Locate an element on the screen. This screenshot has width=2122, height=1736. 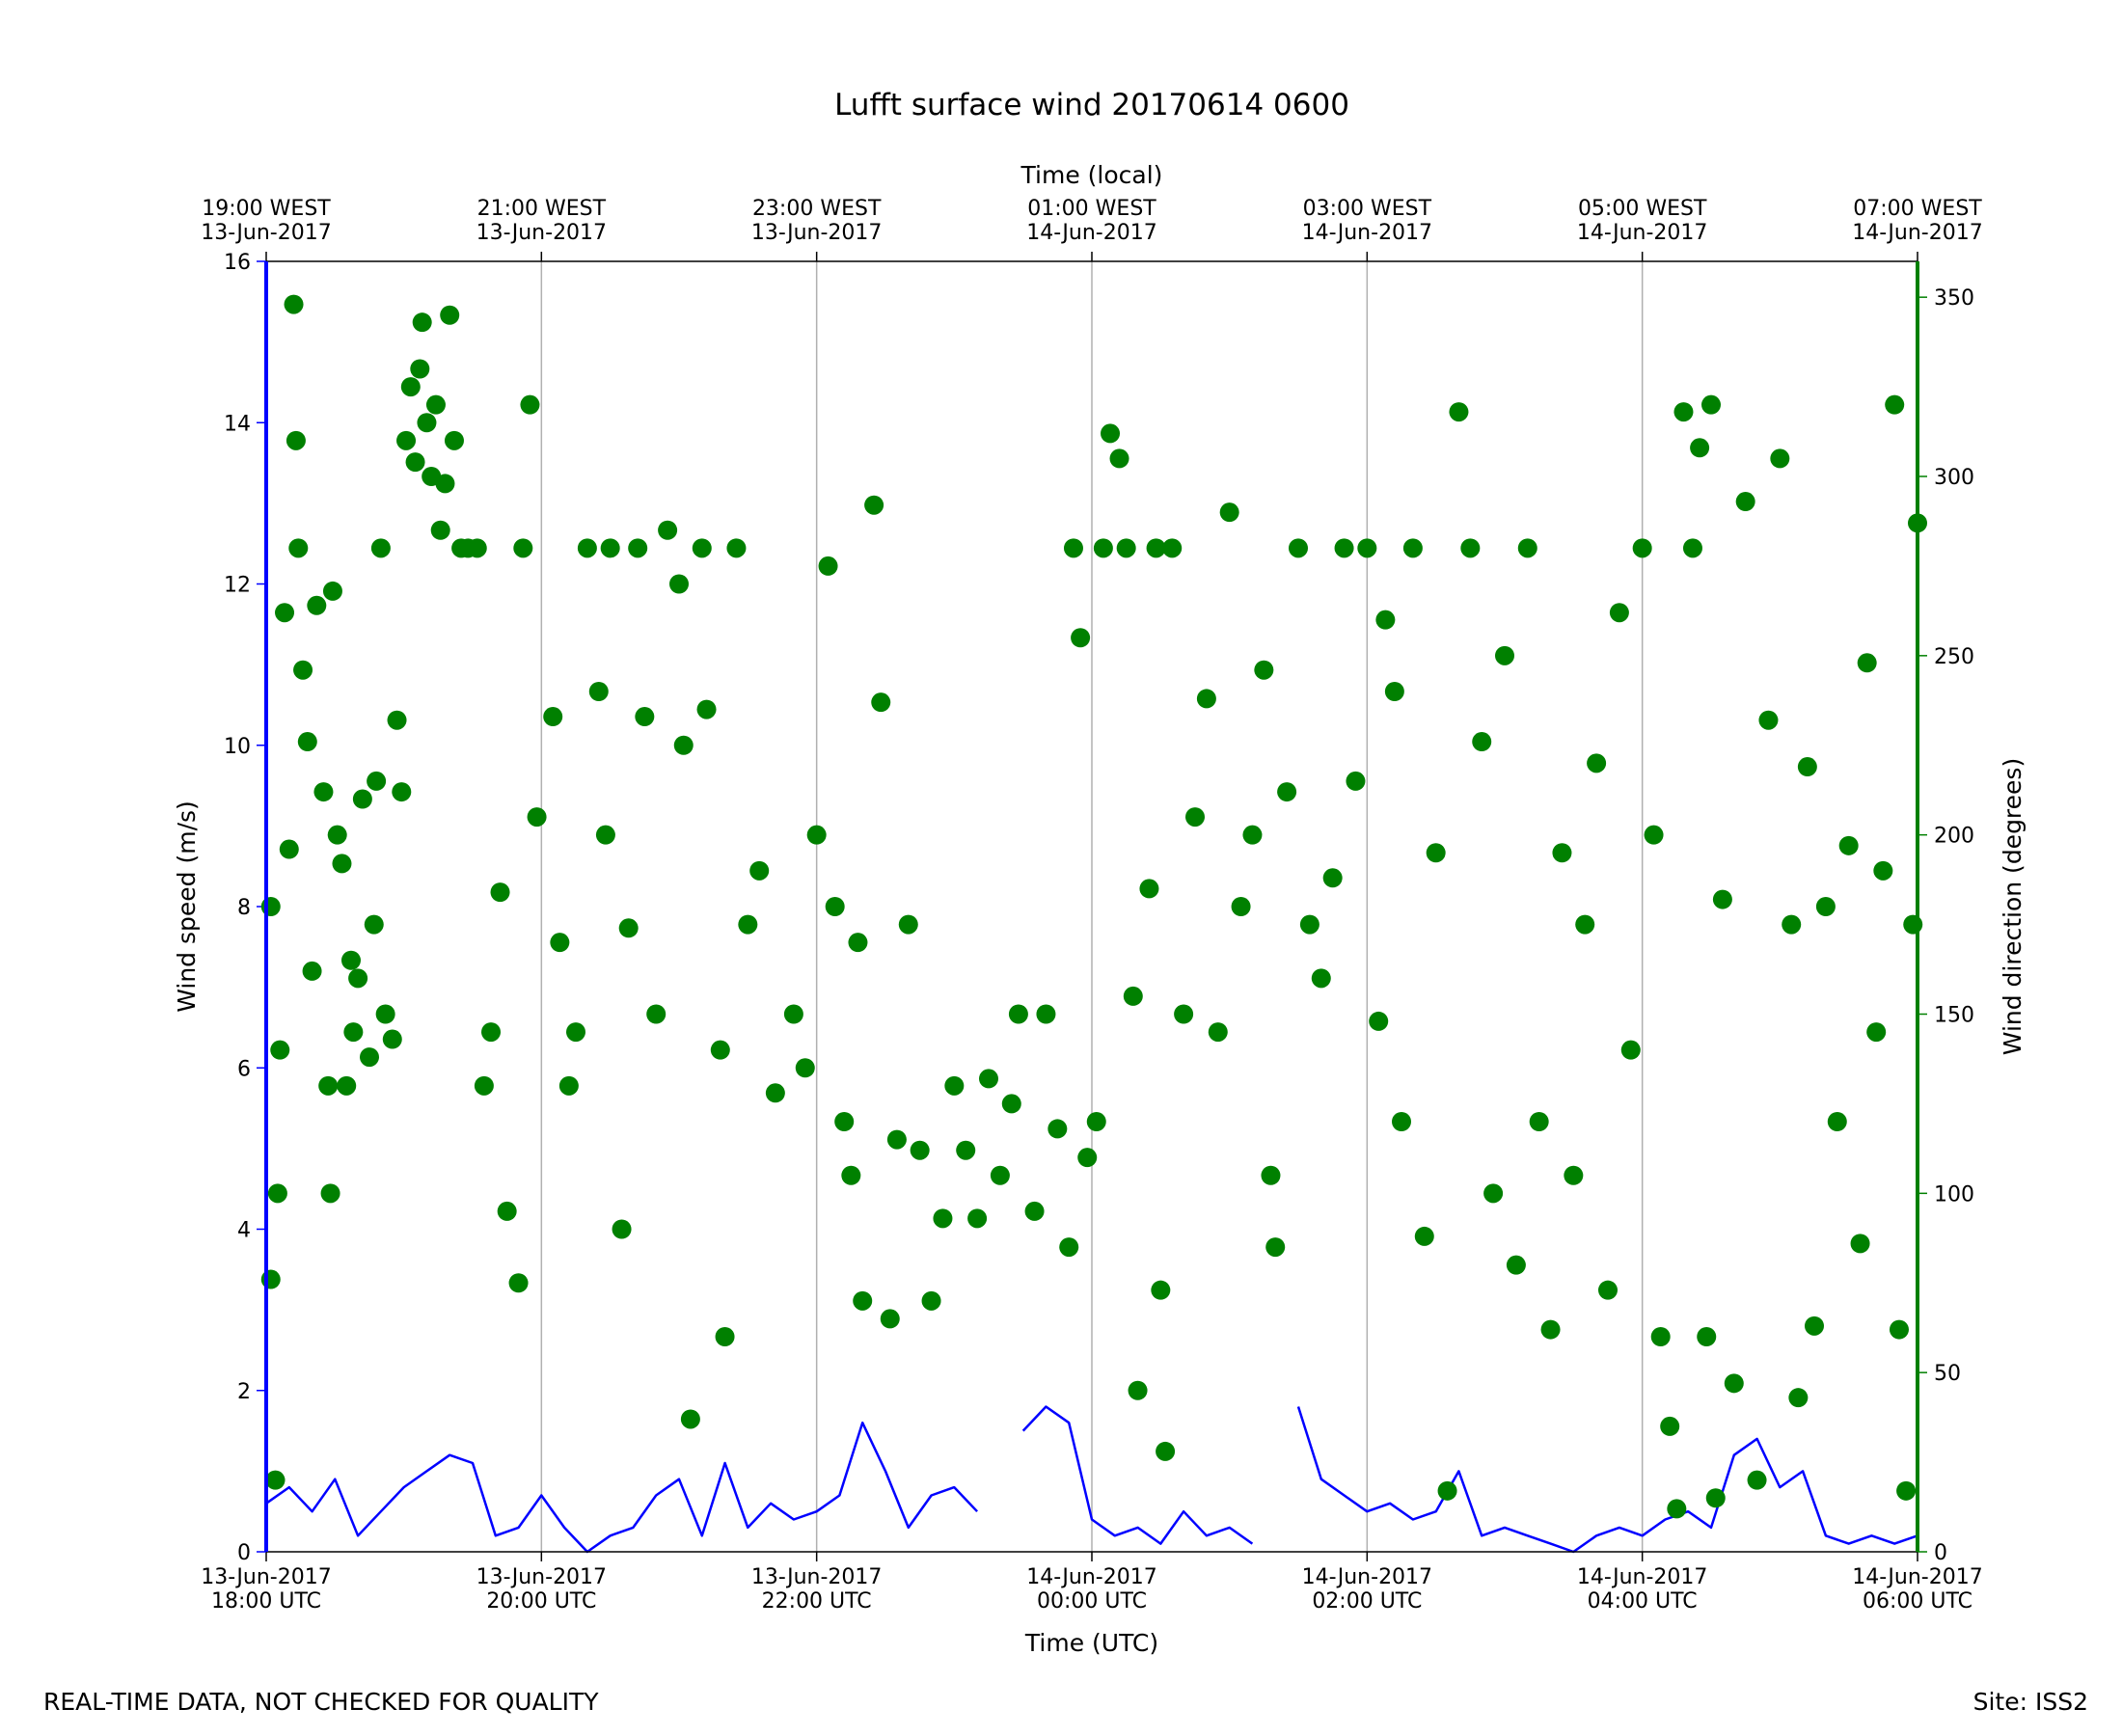
footer-site: Site: ISS2 is located at coordinates (2031, 1702).